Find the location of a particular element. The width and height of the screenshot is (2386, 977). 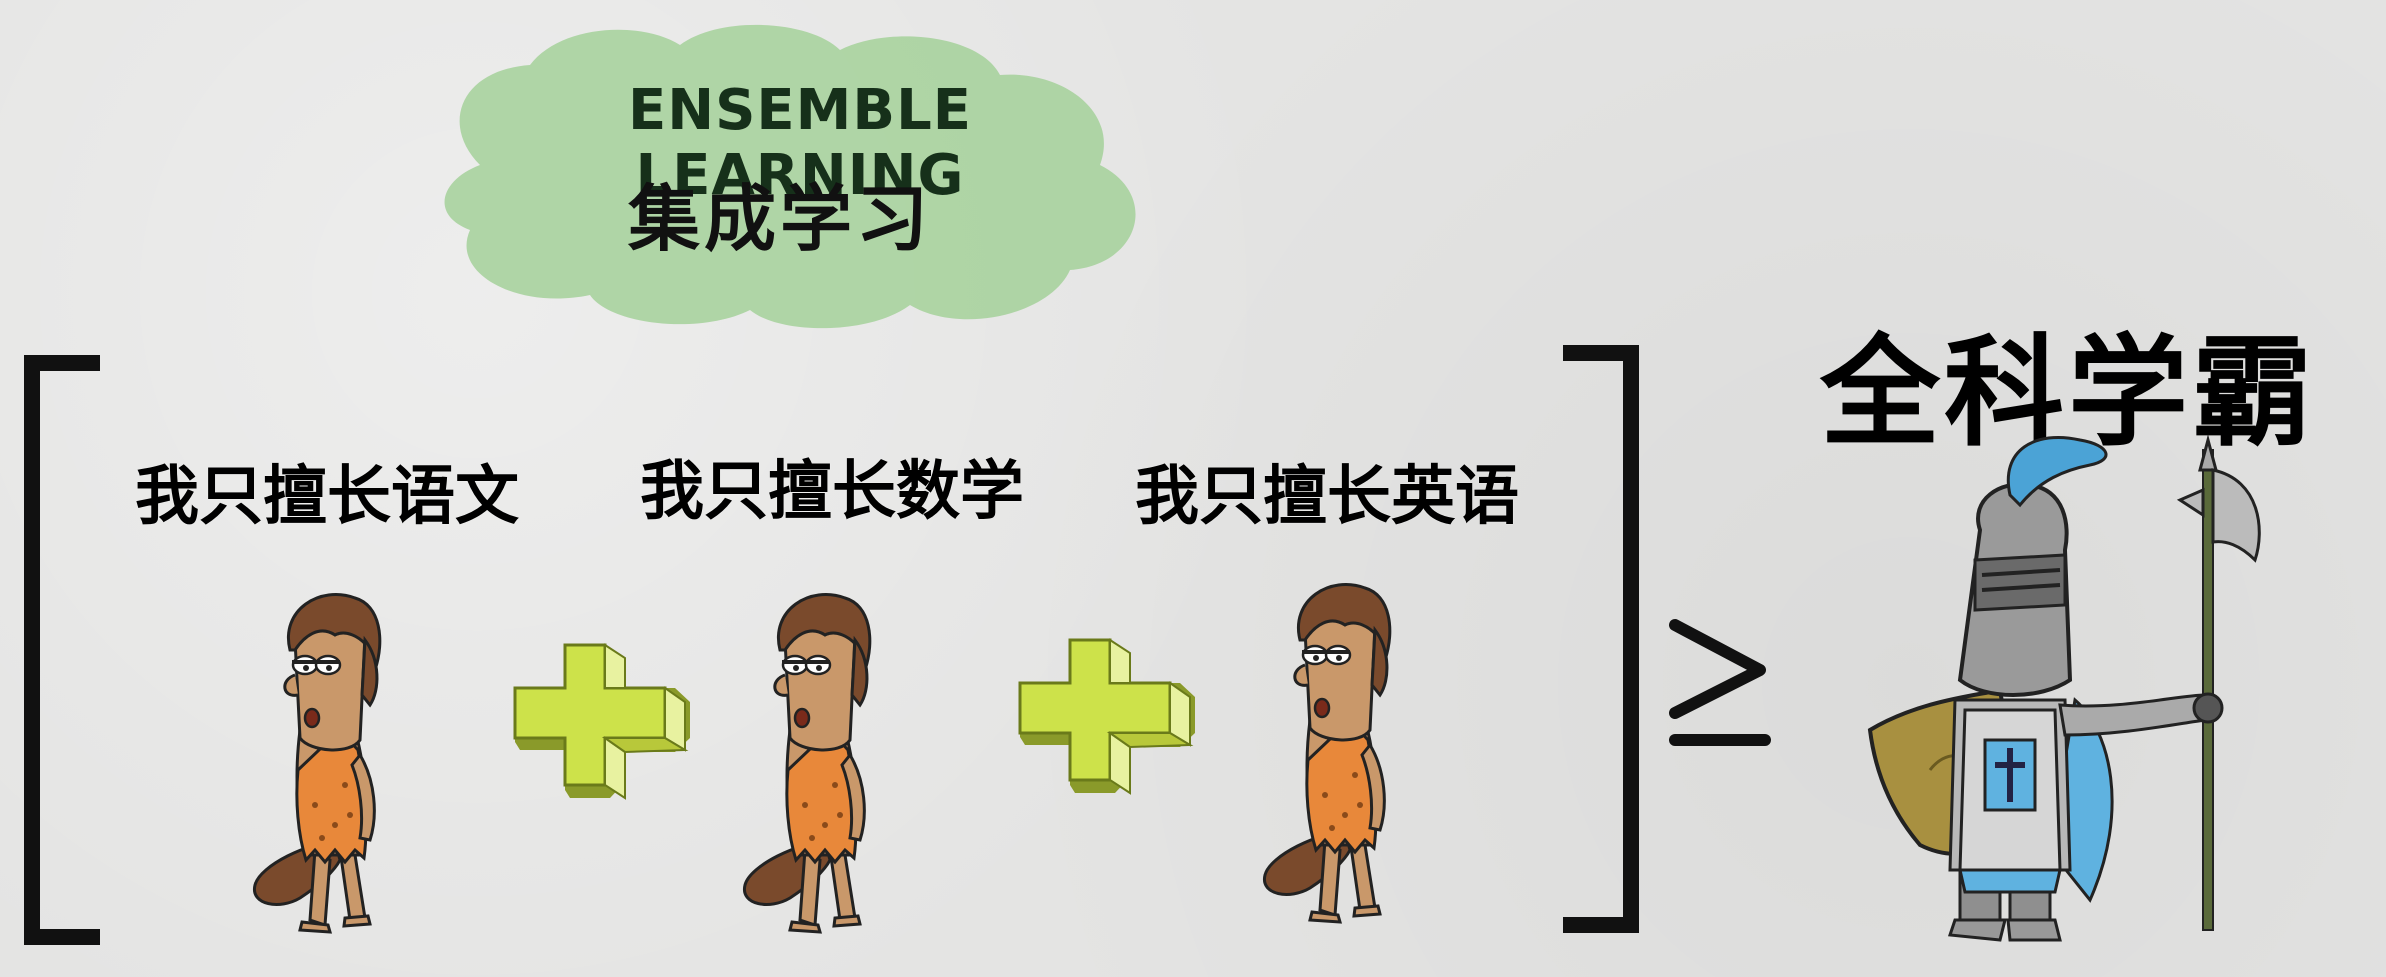

greater-equal-icon is located at coordinates (1720, 682).